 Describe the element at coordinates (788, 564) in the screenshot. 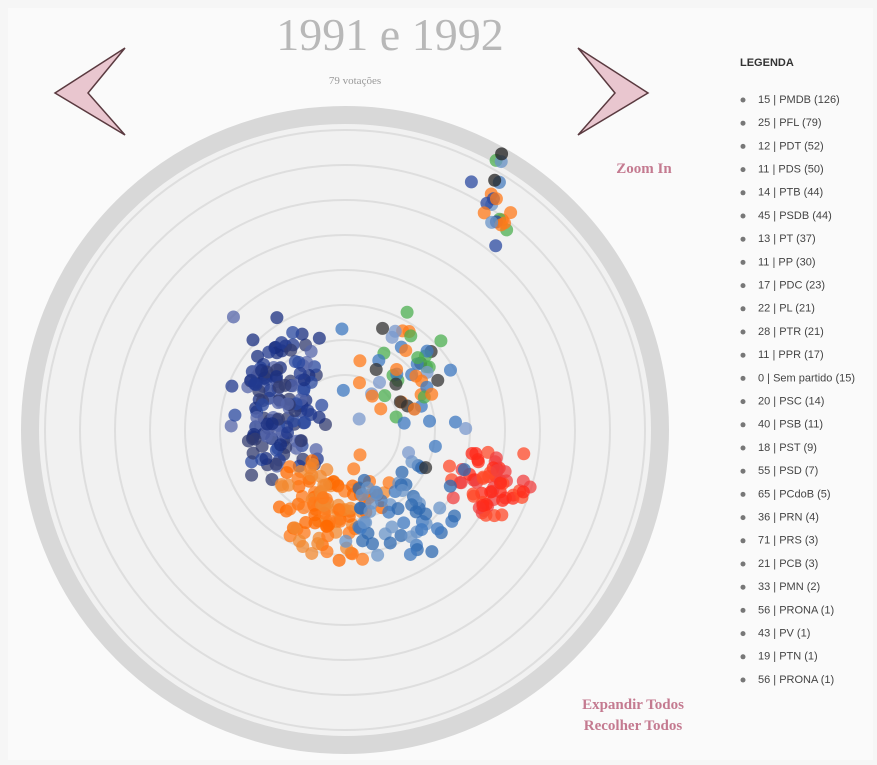

I see `legend-item: 21 | PCB (3)` at that location.